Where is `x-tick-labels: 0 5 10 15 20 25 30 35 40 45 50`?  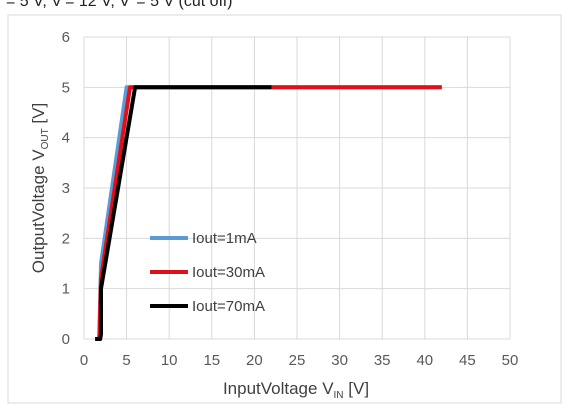 x-tick-labels: 0 5 10 15 20 25 30 35 40 45 50 is located at coordinates (299, 360).